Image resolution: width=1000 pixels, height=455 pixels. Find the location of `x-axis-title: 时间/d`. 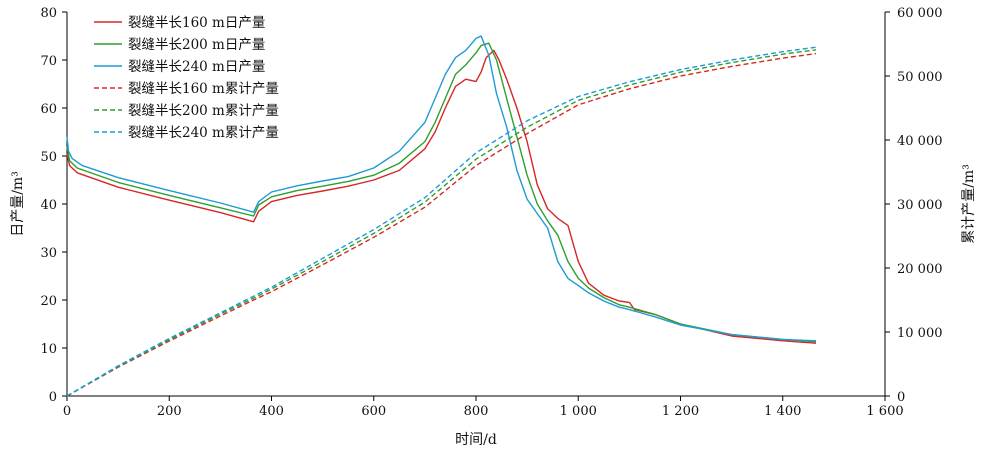

x-axis-title: 时间/d is located at coordinates (476, 440).